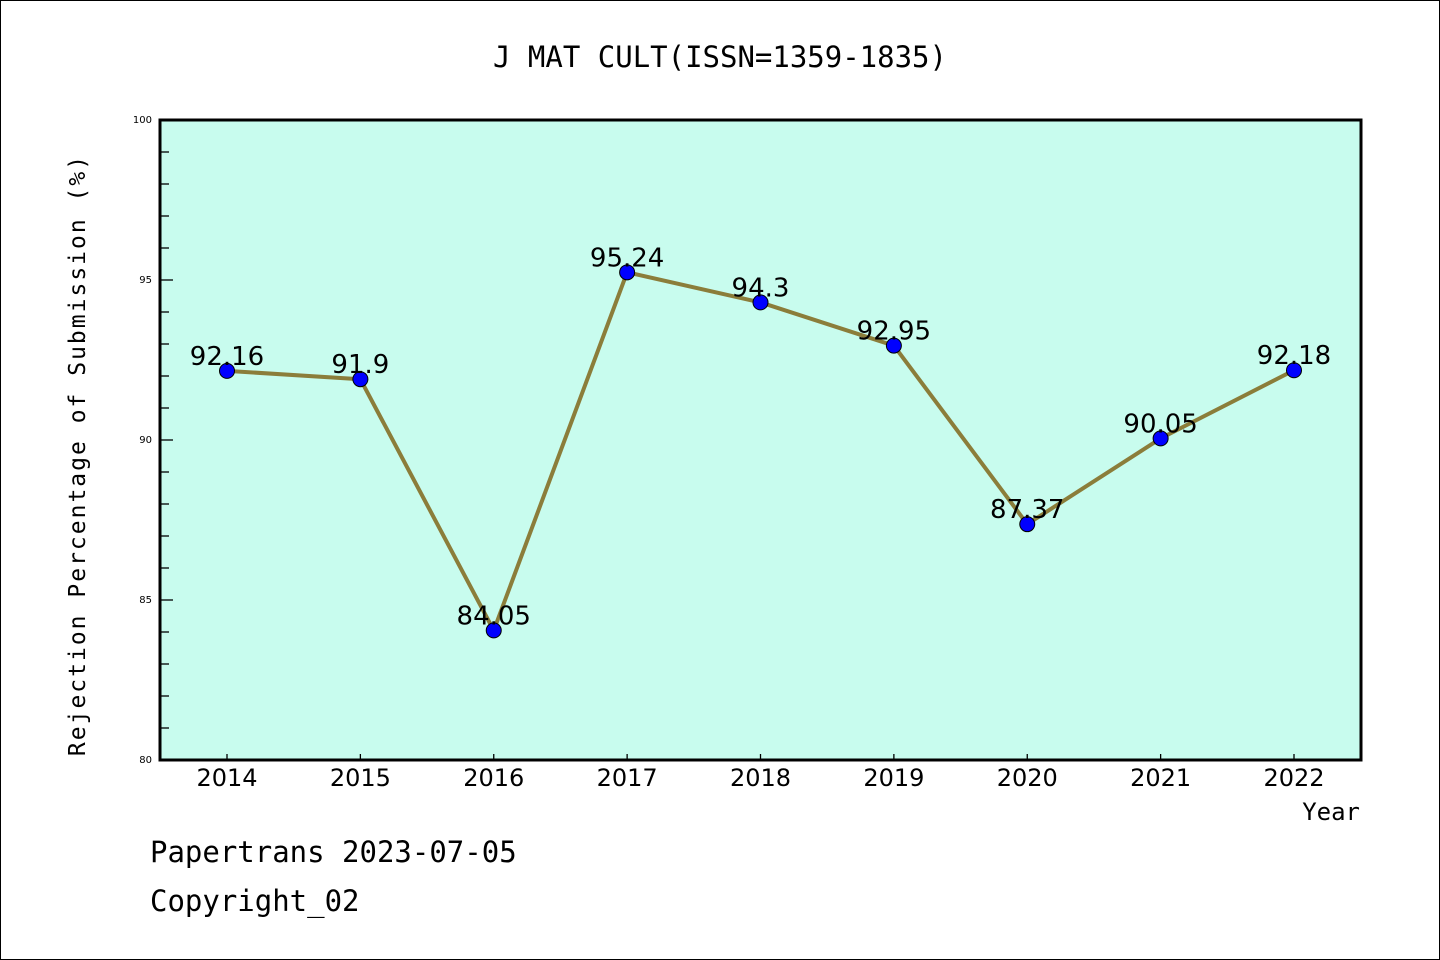 The height and width of the screenshot is (960, 1440). What do you see at coordinates (226, 778) in the screenshot?
I see `x-tick-label: 2014` at bounding box center [226, 778].